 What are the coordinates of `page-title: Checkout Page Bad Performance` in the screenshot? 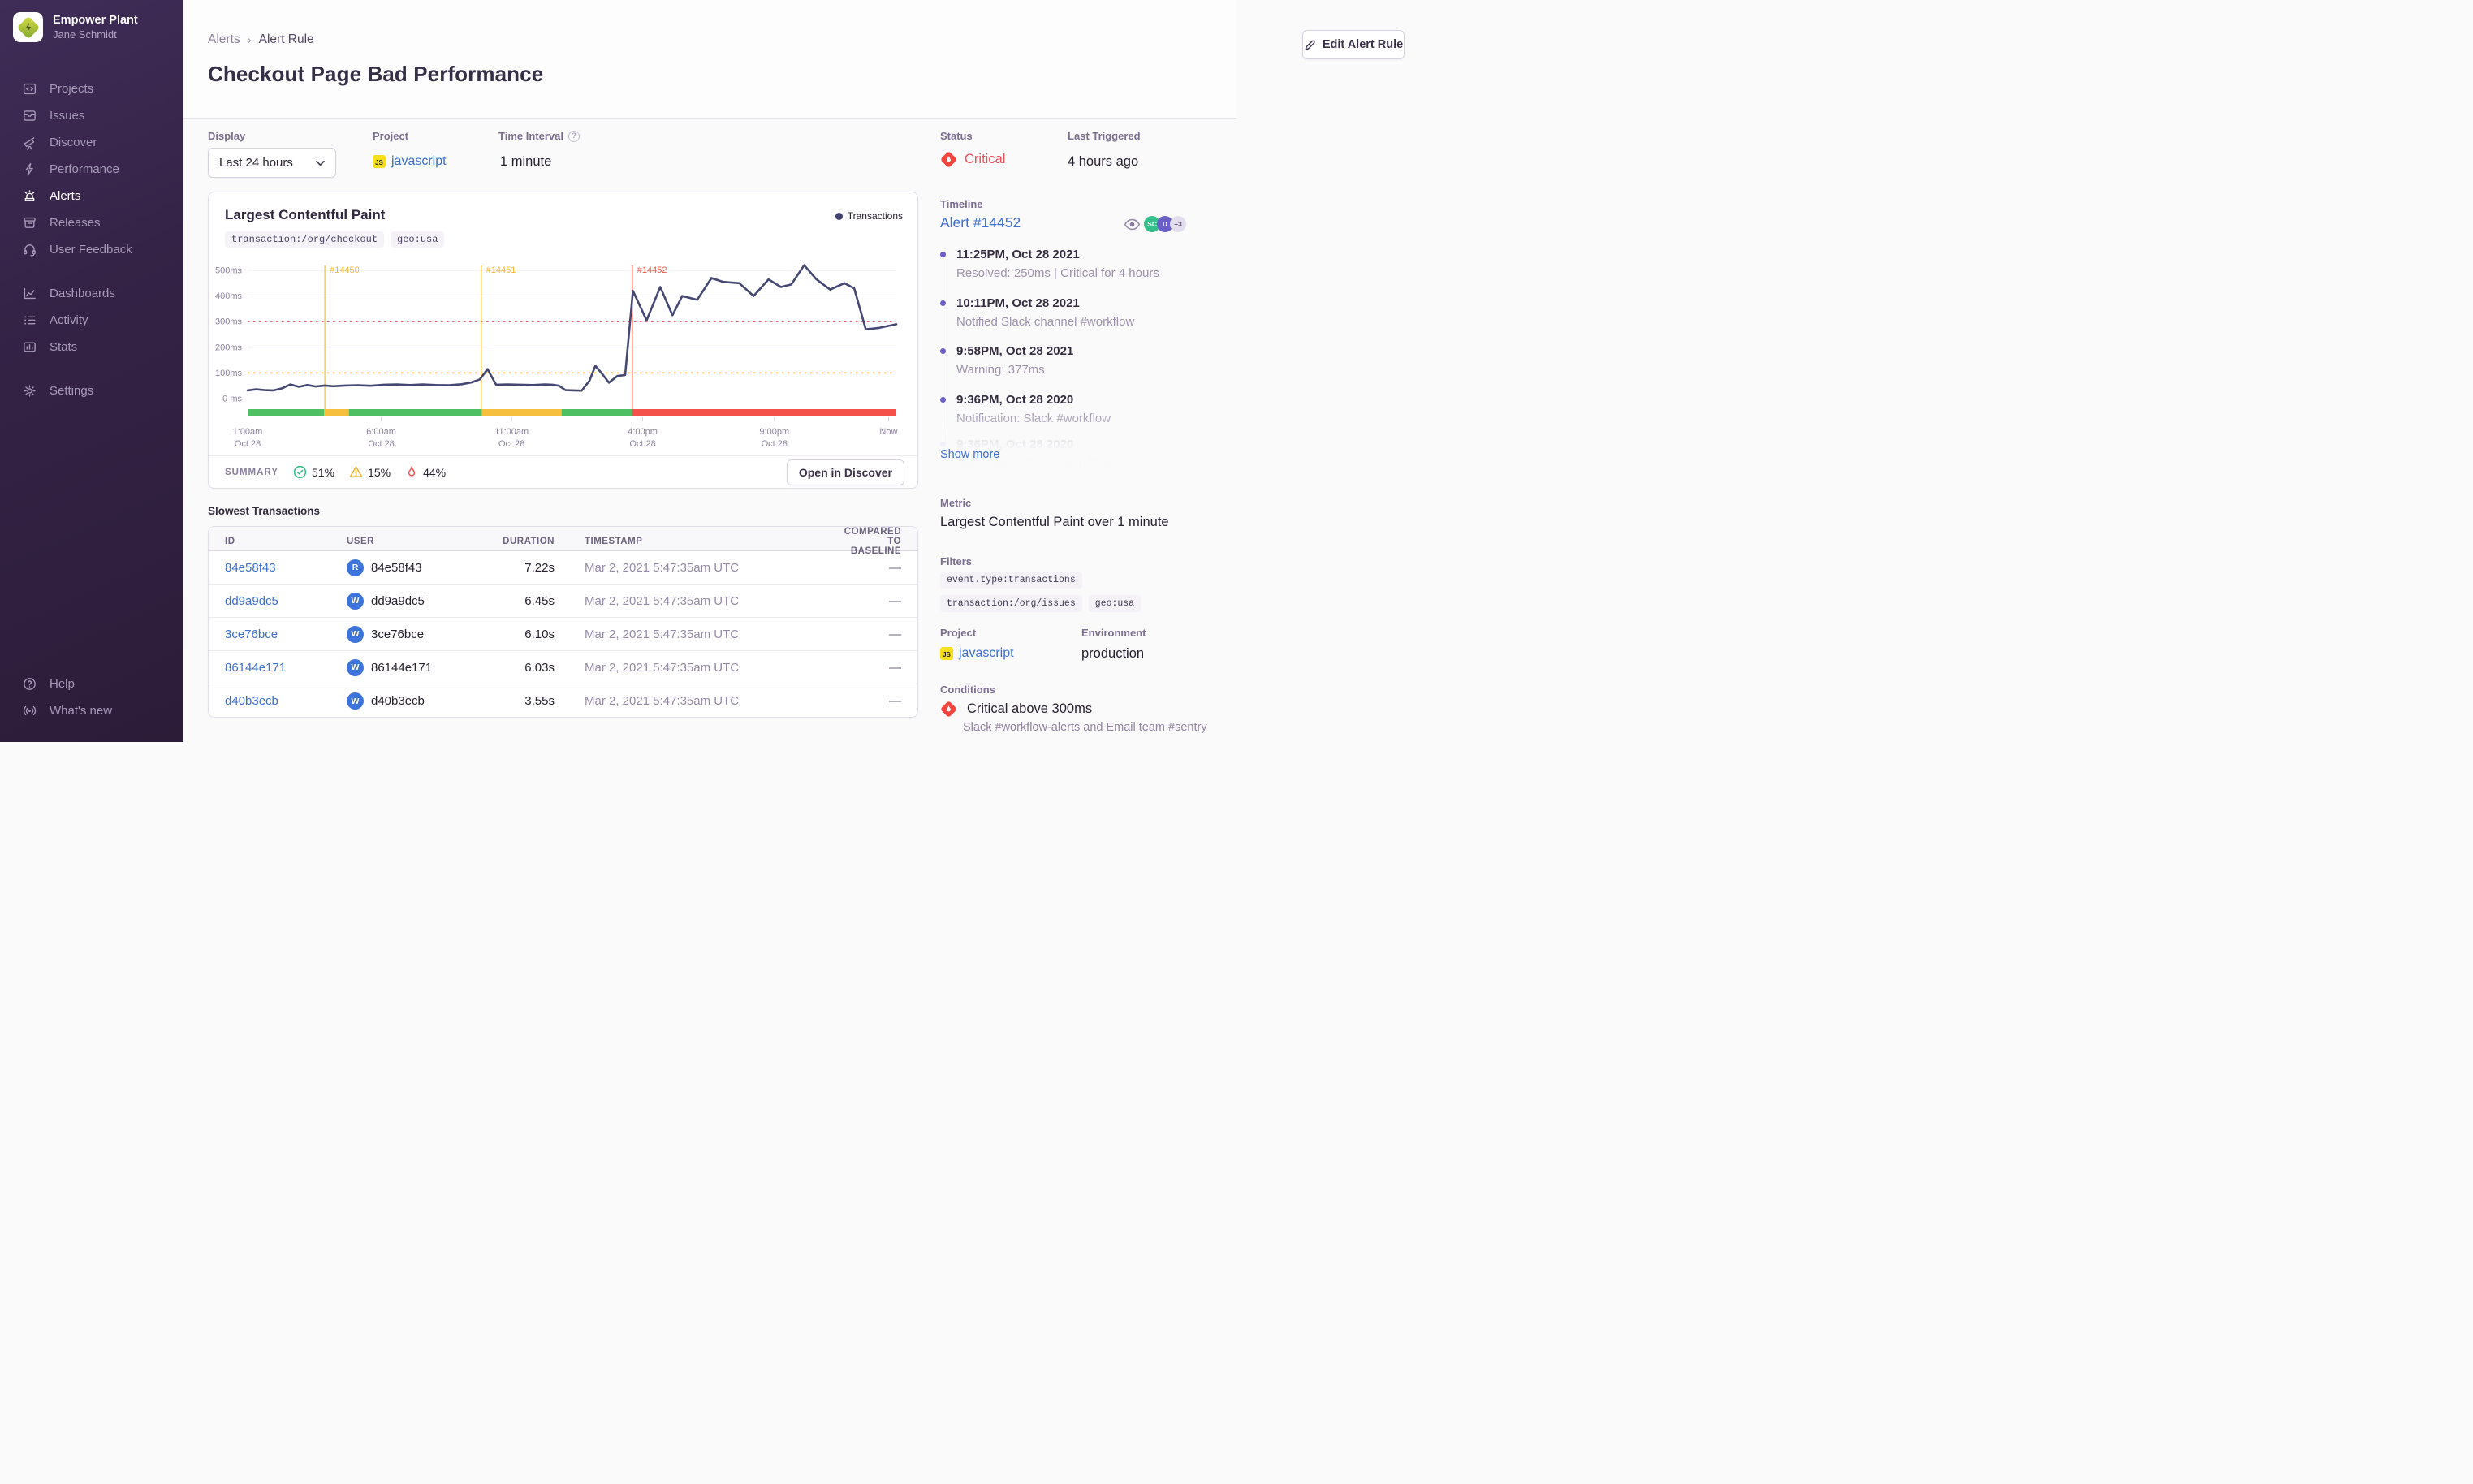 It's located at (376, 74).